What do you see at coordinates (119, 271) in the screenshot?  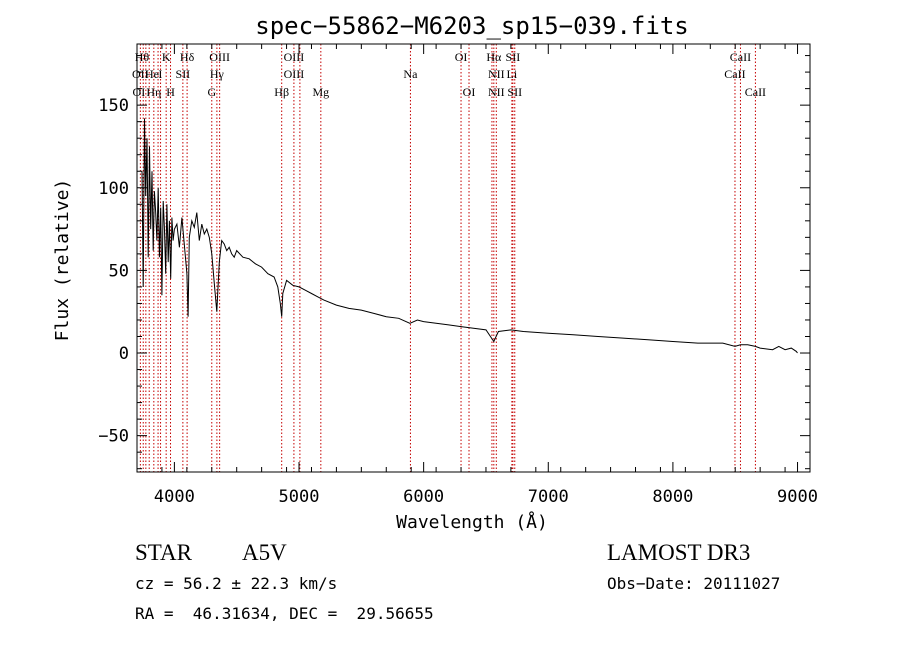 I see `y-tick-label: 50` at bounding box center [119, 271].